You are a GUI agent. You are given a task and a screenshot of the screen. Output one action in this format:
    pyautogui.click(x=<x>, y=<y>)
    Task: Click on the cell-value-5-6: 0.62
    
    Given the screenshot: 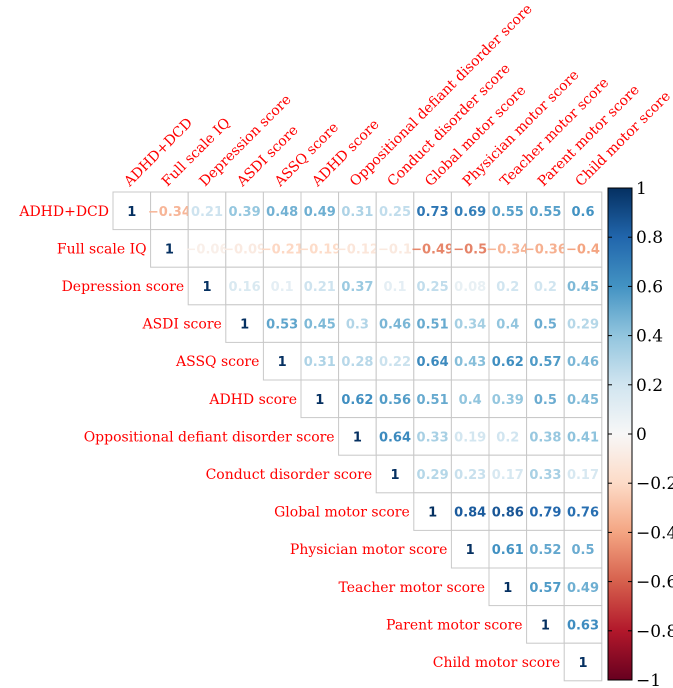 What is the action you would take?
    pyautogui.click(x=357, y=400)
    